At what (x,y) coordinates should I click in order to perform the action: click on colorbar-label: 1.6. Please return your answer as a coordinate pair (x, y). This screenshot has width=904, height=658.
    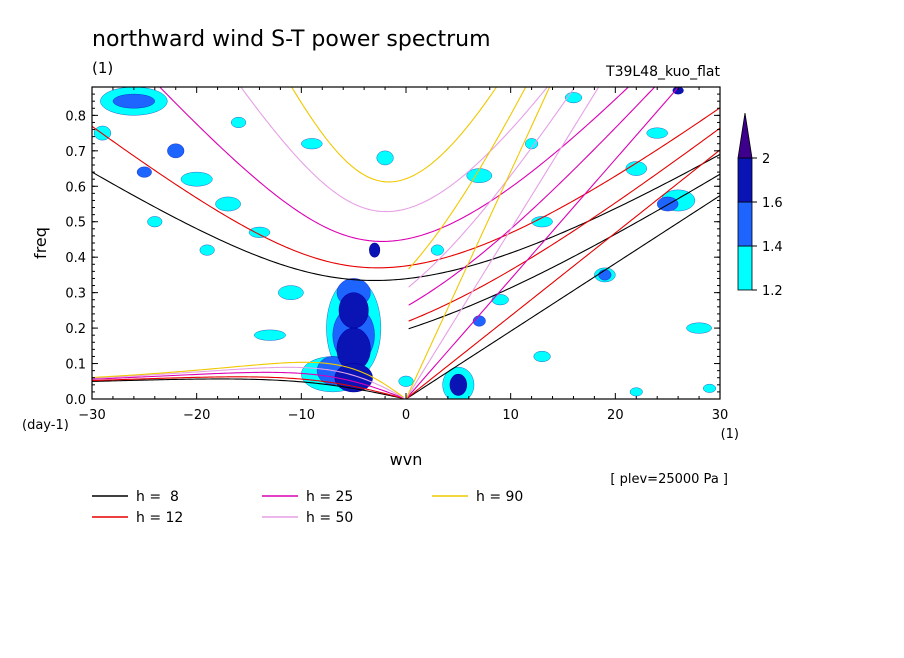
    Looking at the image, I should click on (772, 203).